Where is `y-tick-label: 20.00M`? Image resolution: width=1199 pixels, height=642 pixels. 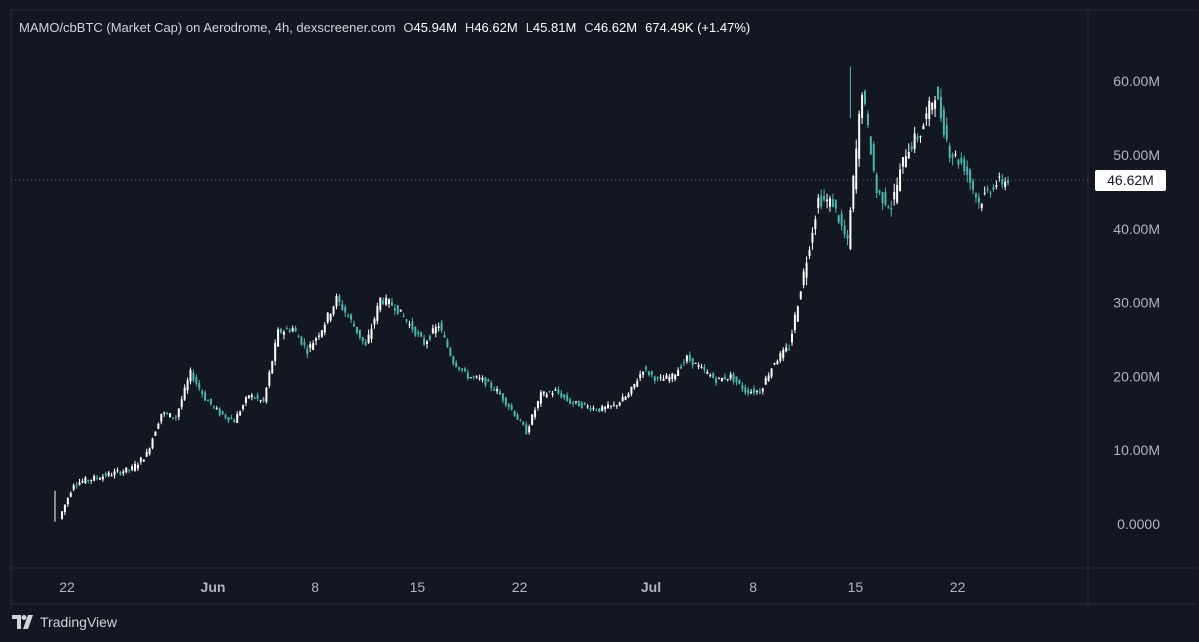 y-tick-label: 20.00M is located at coordinates (1136, 376).